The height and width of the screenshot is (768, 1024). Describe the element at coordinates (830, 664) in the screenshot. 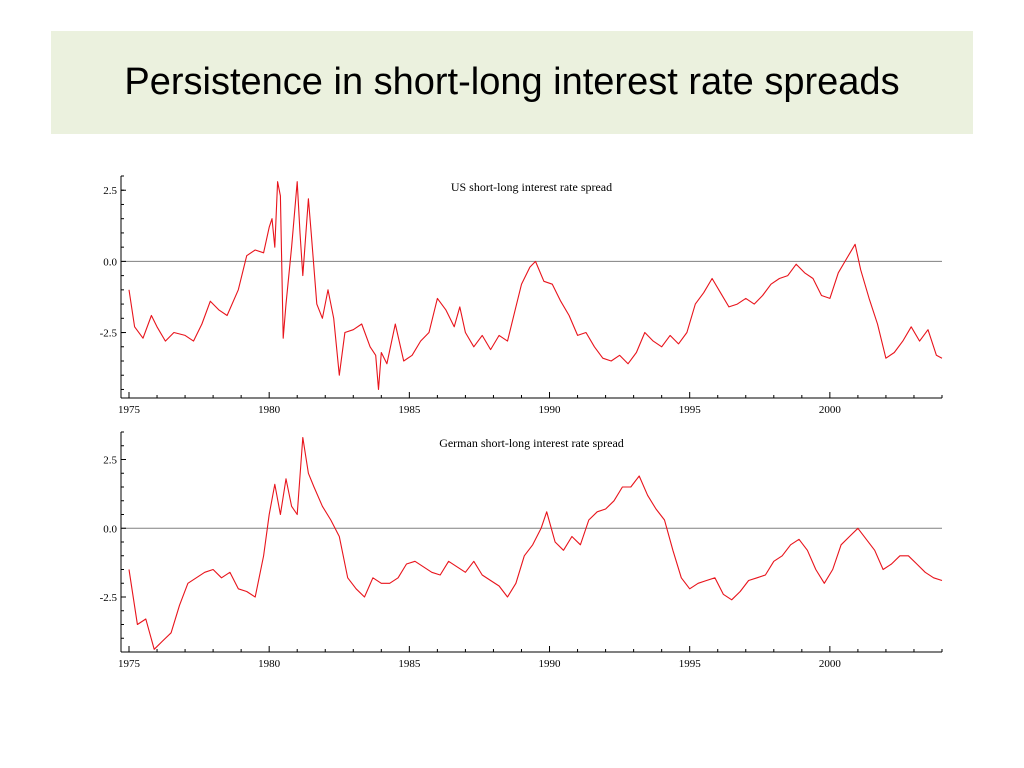

I see `german-chart-x-tick-label: 2000` at that location.